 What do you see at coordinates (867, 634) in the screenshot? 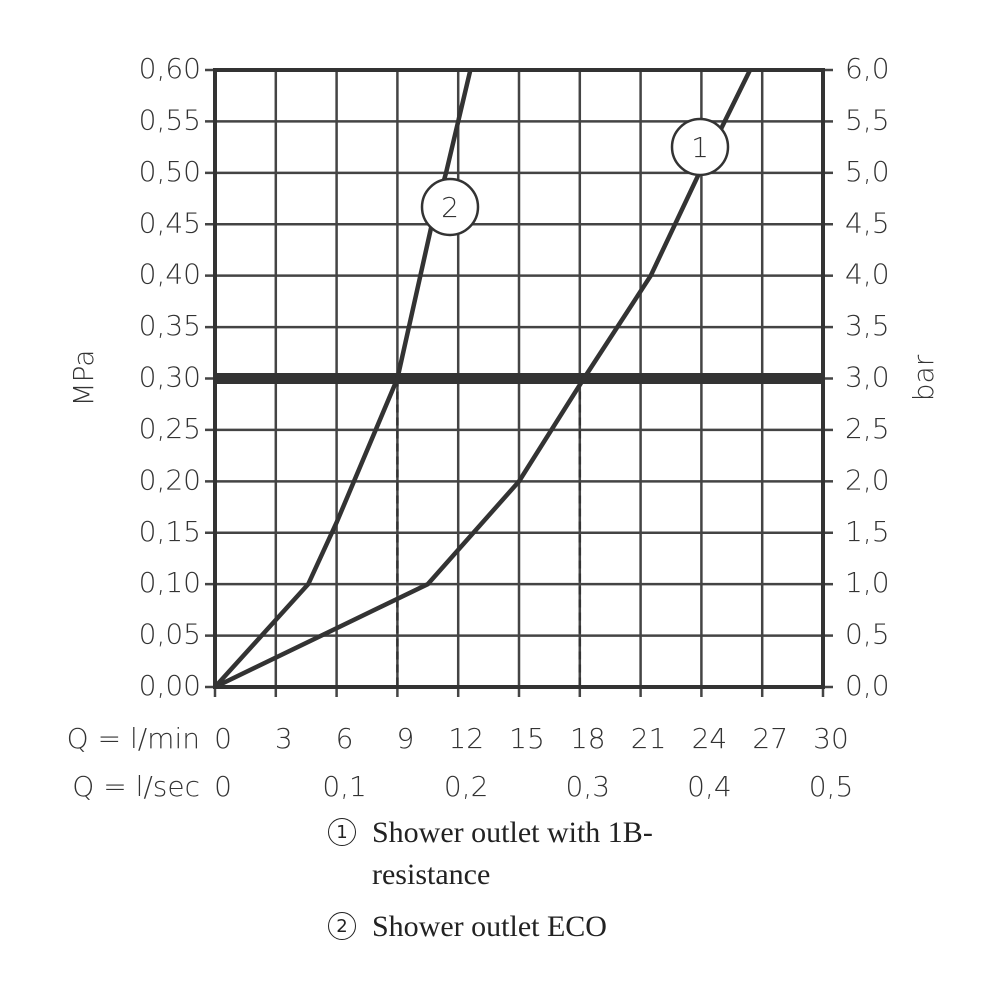
I see `y2-tick-label: 0,5` at bounding box center [867, 634].